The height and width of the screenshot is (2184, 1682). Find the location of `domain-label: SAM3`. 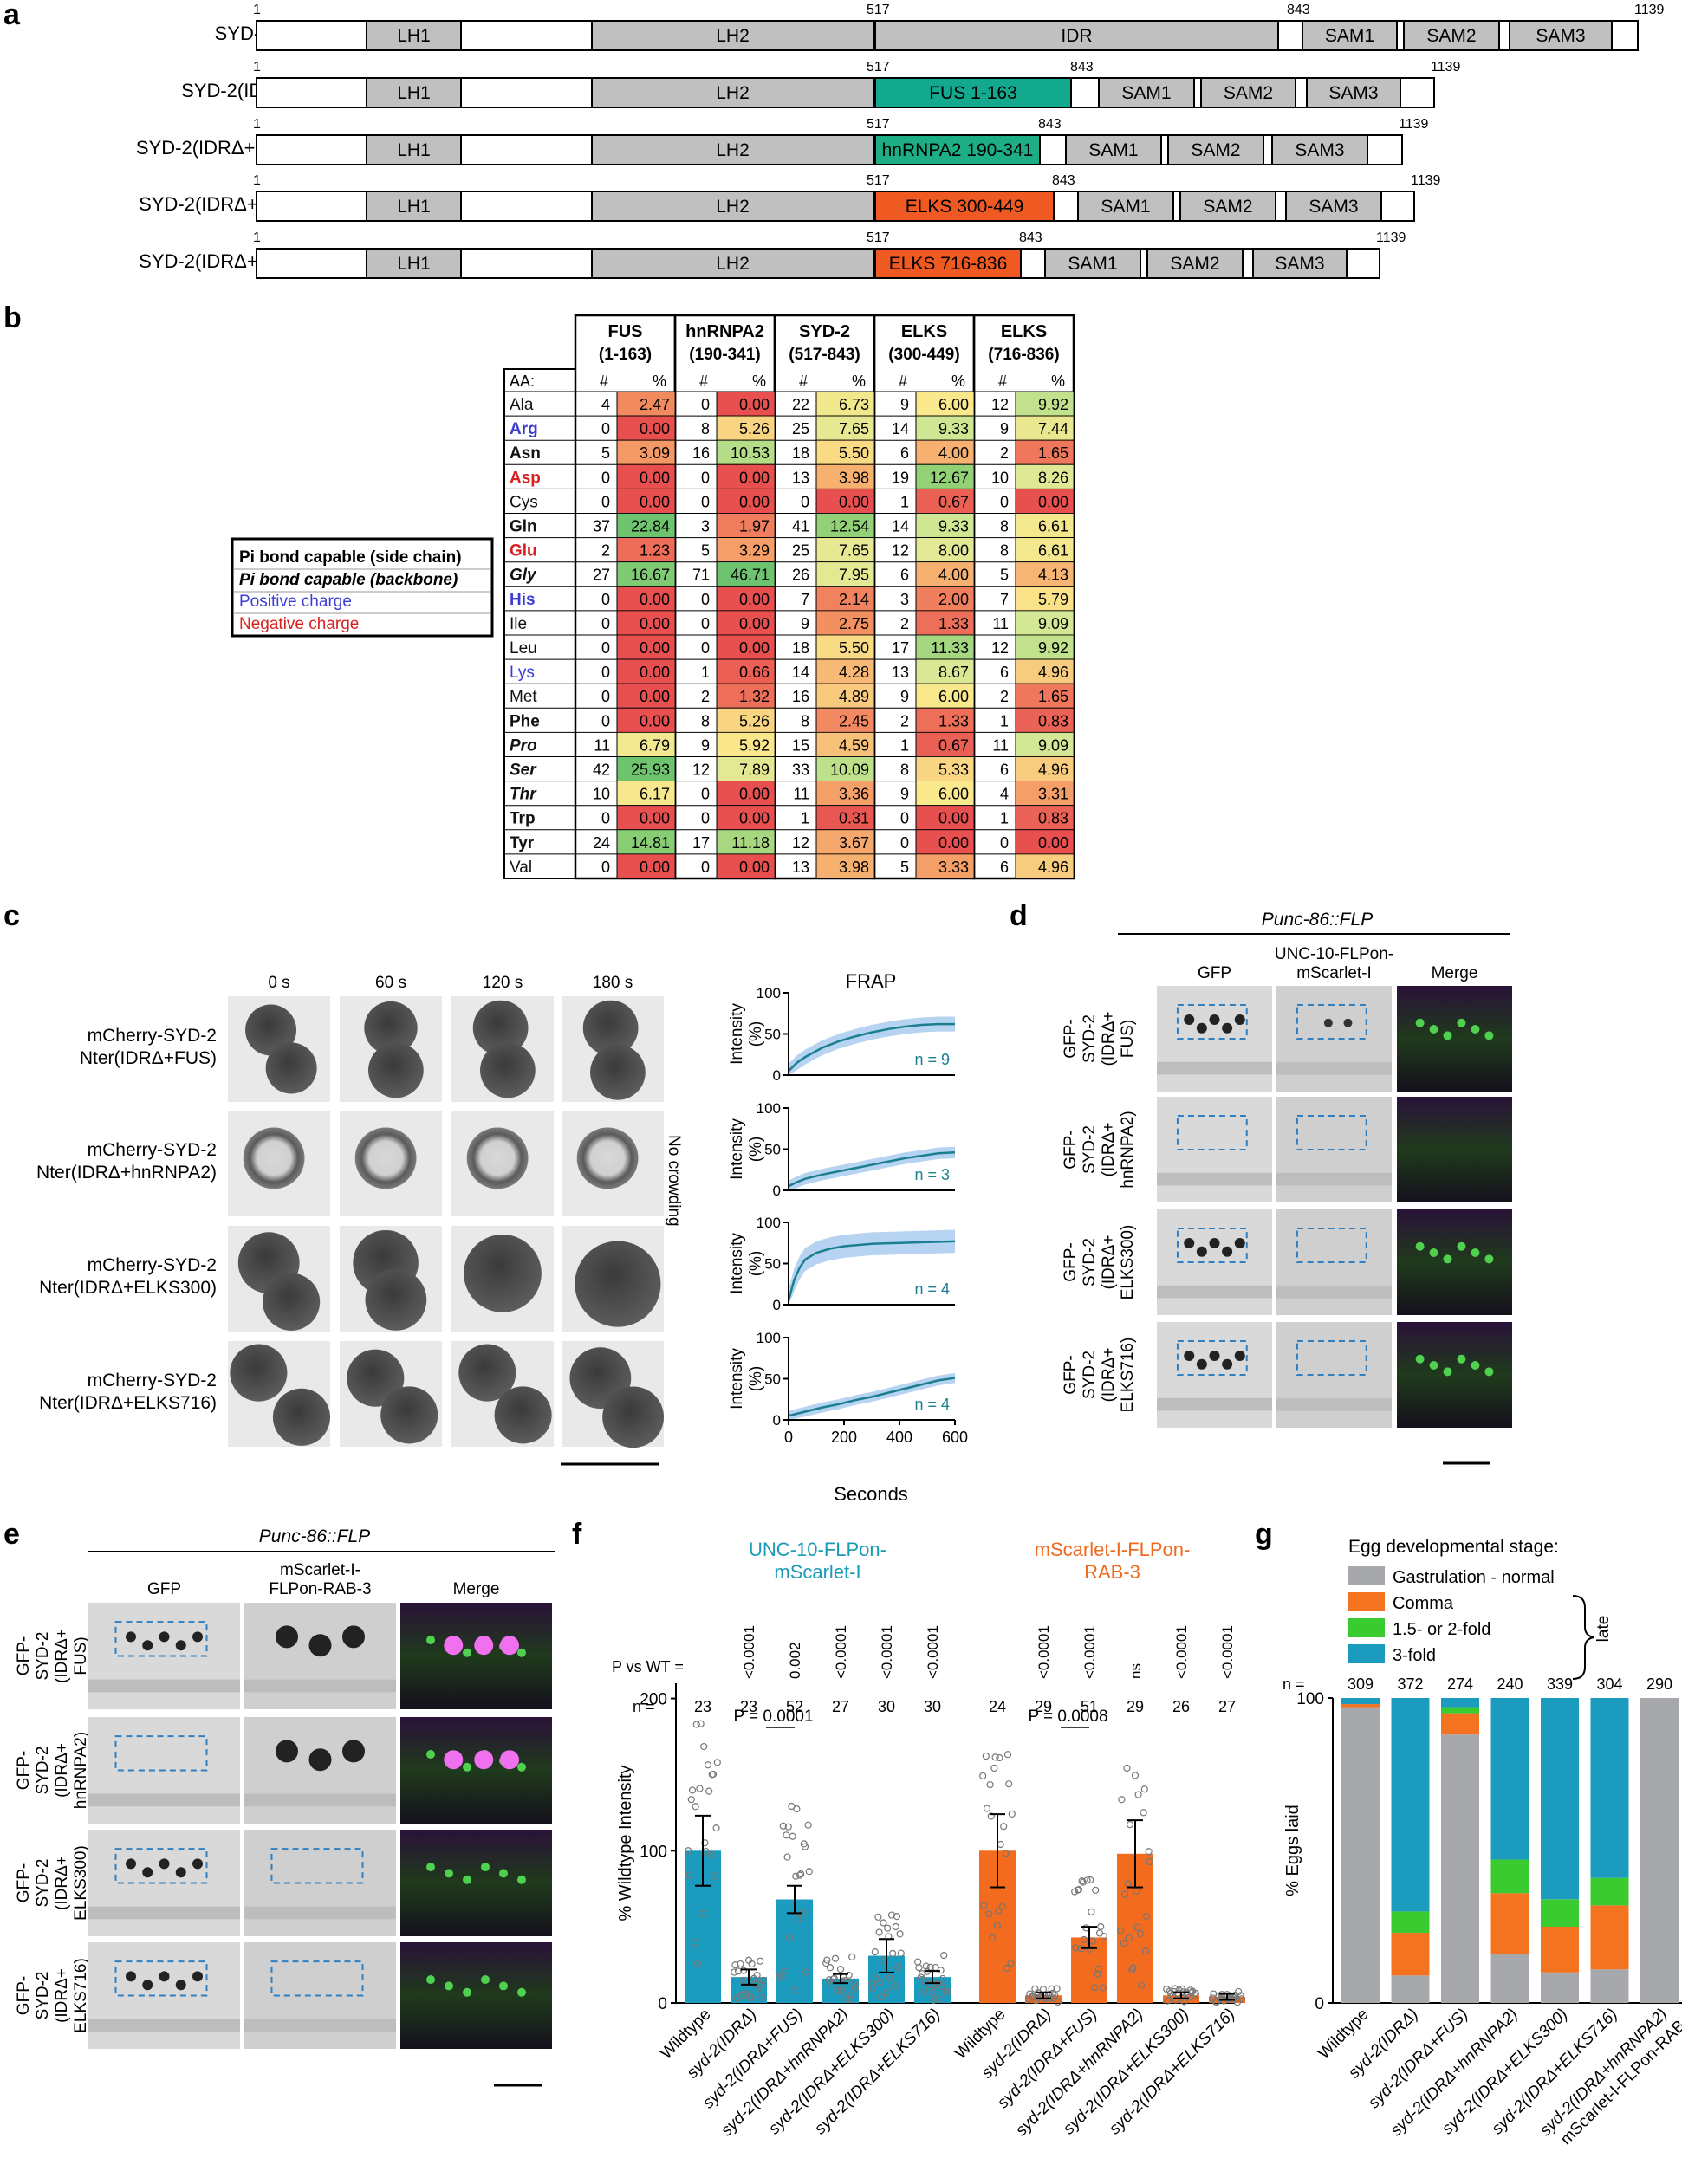

domain-label: SAM3 is located at coordinates (1333, 207).